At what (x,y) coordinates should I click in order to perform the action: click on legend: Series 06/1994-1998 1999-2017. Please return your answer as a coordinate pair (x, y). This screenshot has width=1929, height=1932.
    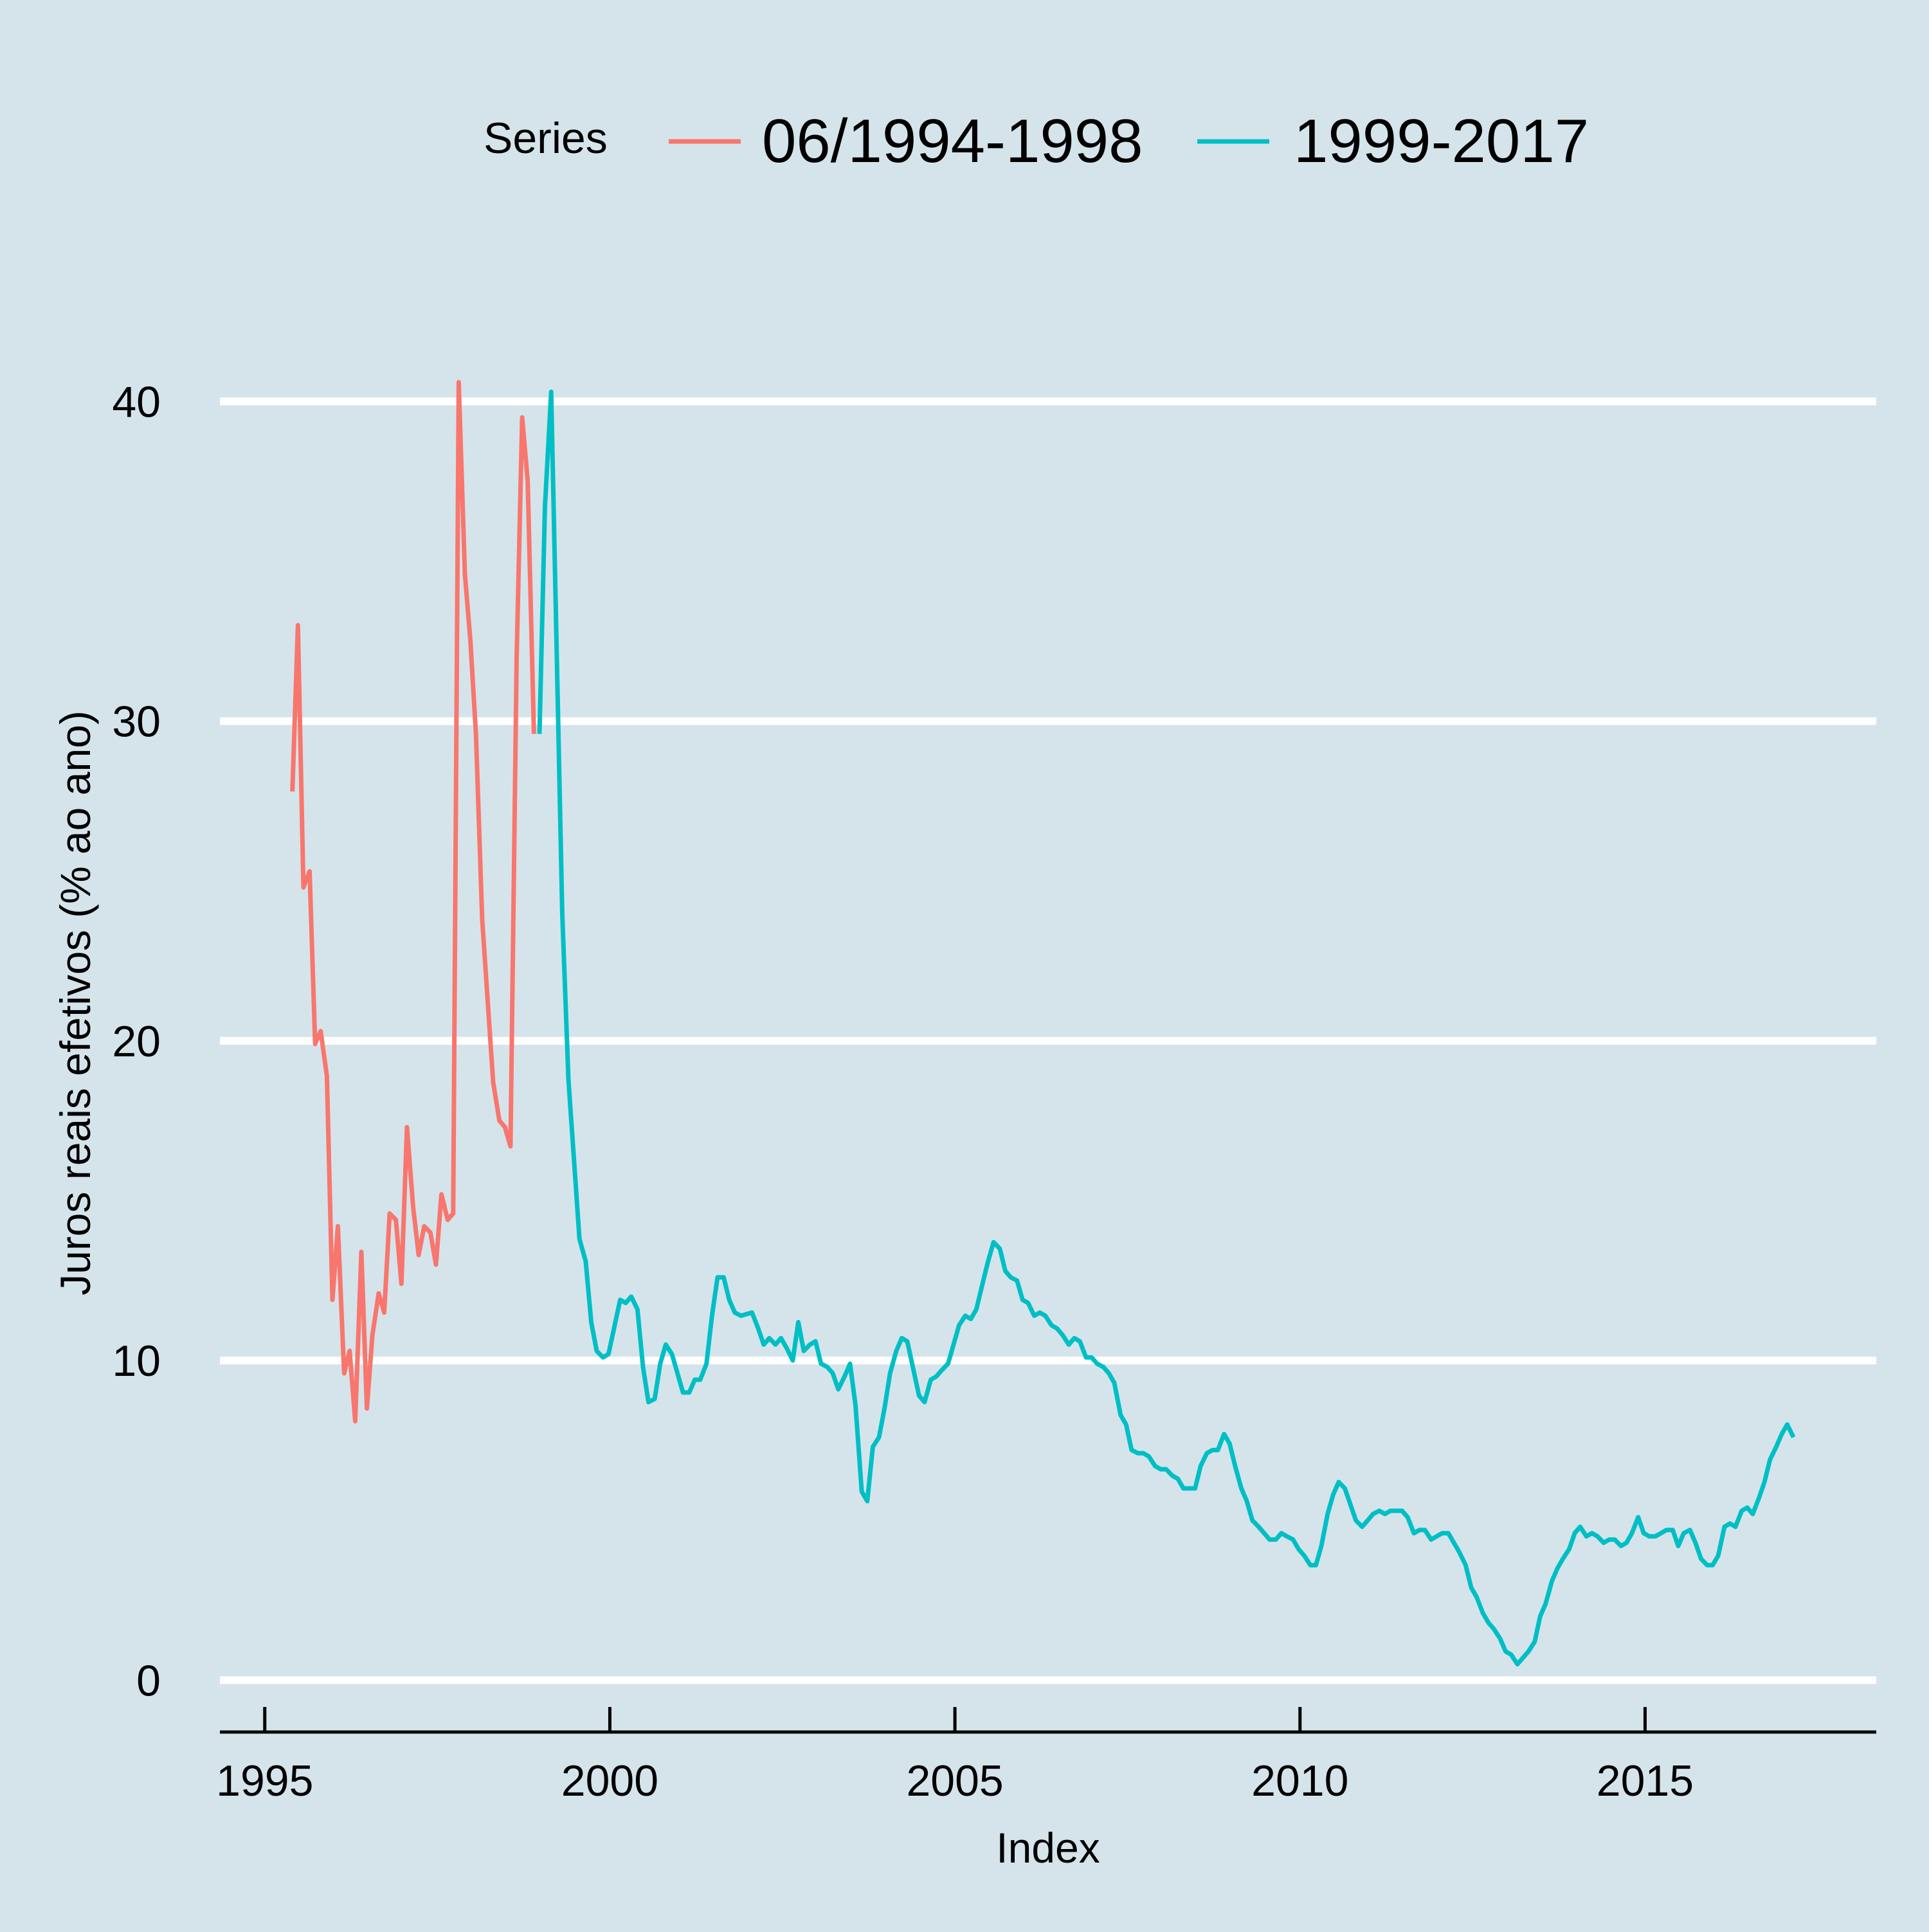
    Looking at the image, I should click on (1036, 141).